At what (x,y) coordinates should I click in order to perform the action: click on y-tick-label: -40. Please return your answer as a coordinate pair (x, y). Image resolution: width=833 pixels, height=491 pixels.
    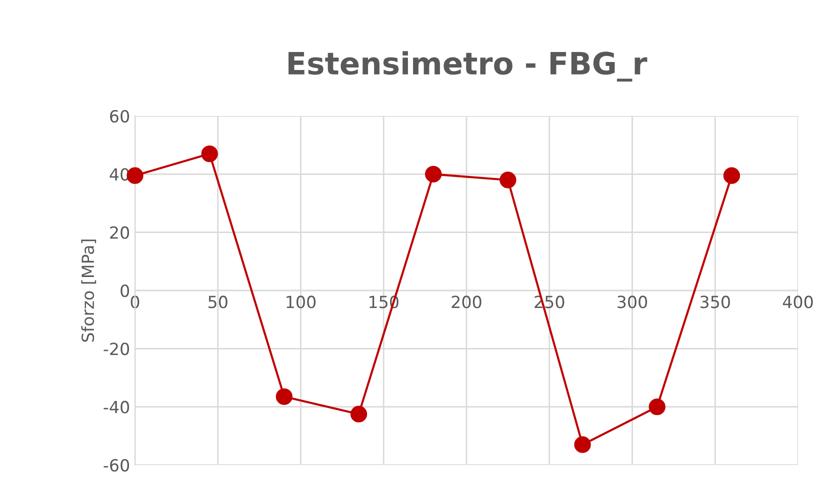
    Looking at the image, I should click on (117, 407).